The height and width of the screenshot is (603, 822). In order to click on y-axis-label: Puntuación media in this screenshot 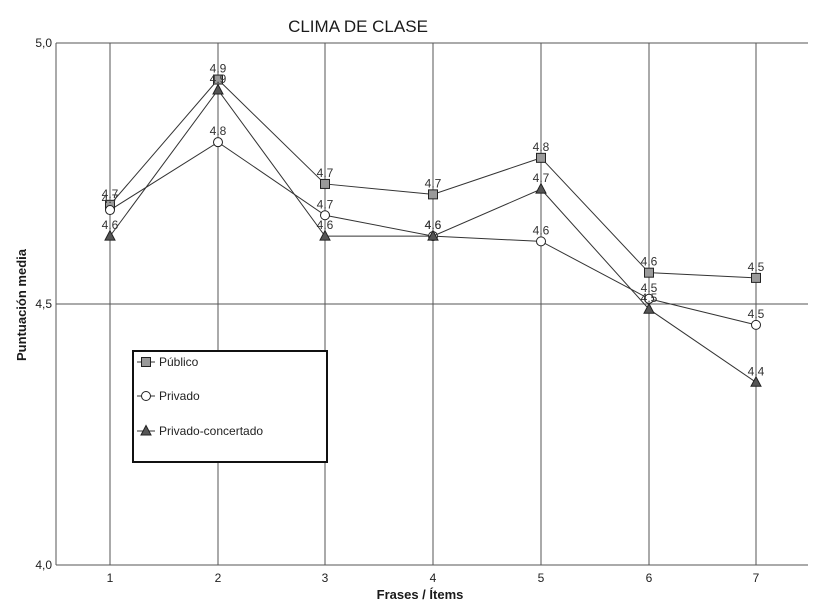, I will do `click(21, 304)`.